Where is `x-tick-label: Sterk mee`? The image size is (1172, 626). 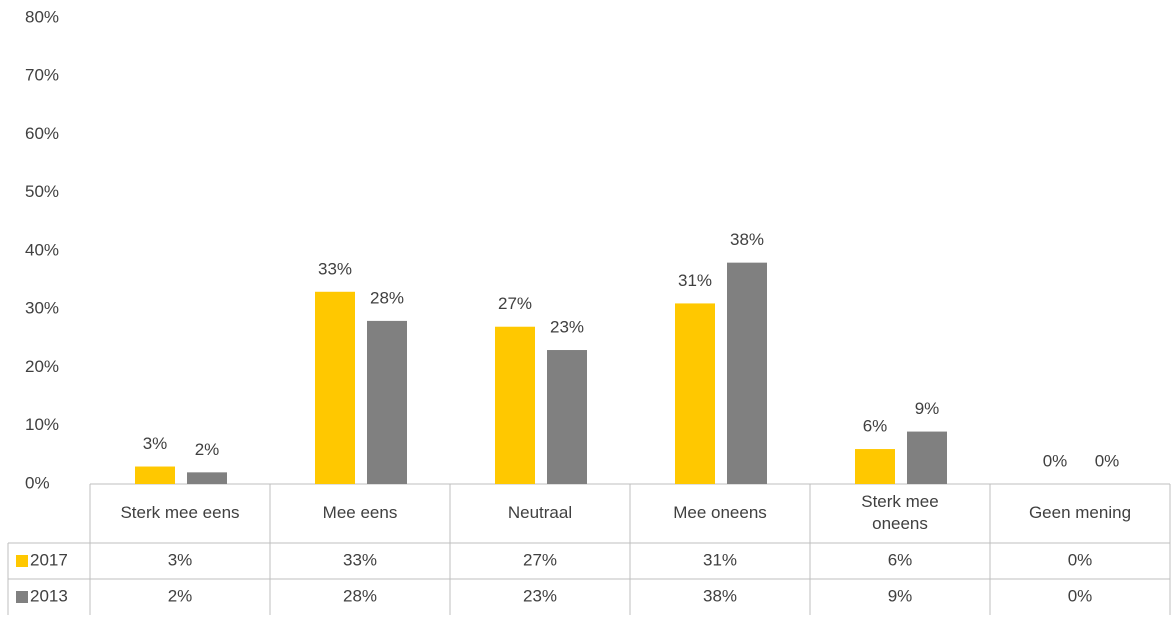
x-tick-label: Sterk mee is located at coordinates (899, 501).